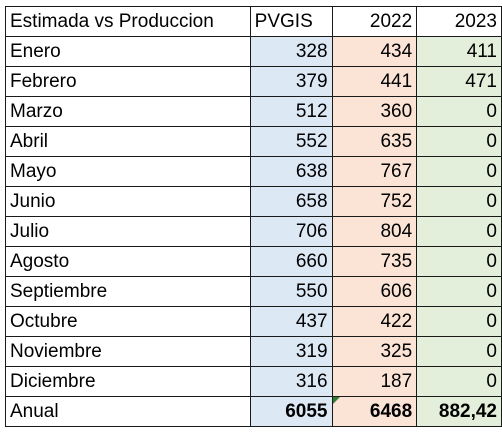 The width and height of the screenshot is (502, 432). What do you see at coordinates (128, 351) in the screenshot?
I see `month-cell: Noviembre` at bounding box center [128, 351].